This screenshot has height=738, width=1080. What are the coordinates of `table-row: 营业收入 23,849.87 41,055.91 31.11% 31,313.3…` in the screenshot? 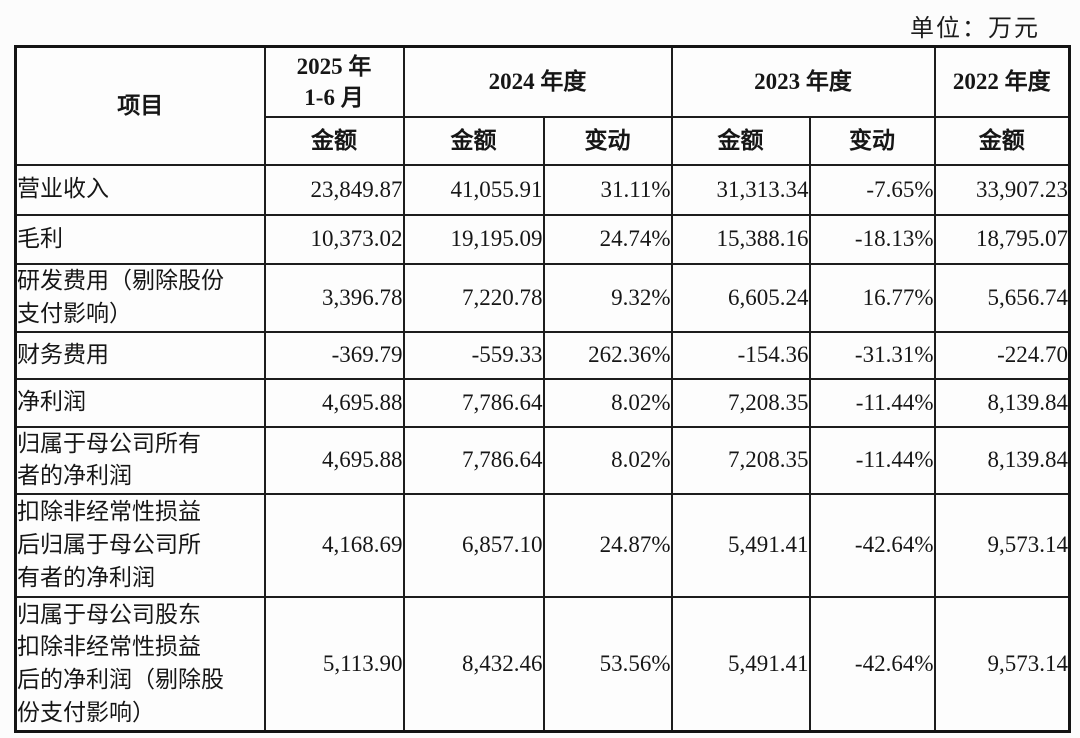 It's located at (542, 189).